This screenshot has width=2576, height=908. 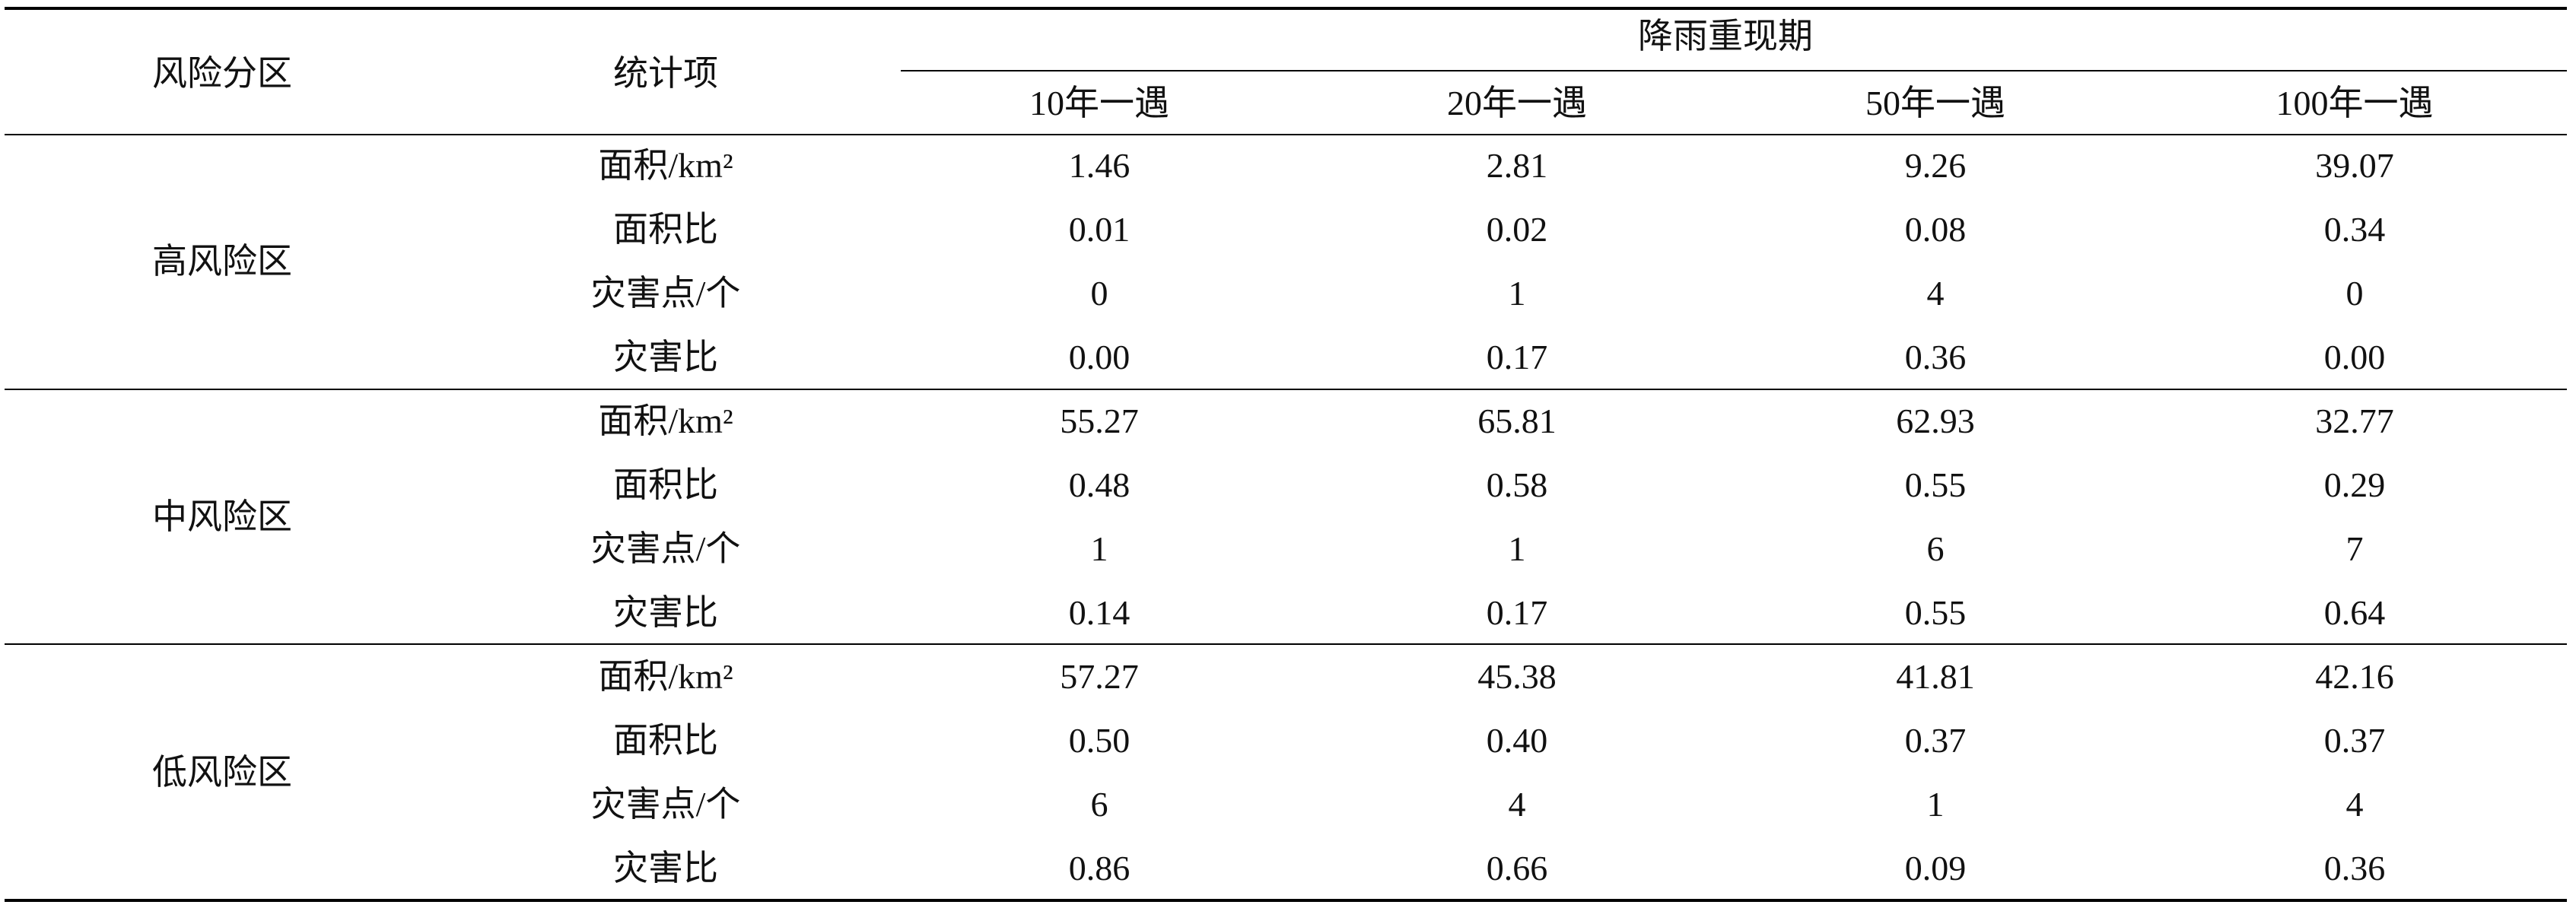 I want to click on cell-value: 0.14, so click(x=1099, y=612).